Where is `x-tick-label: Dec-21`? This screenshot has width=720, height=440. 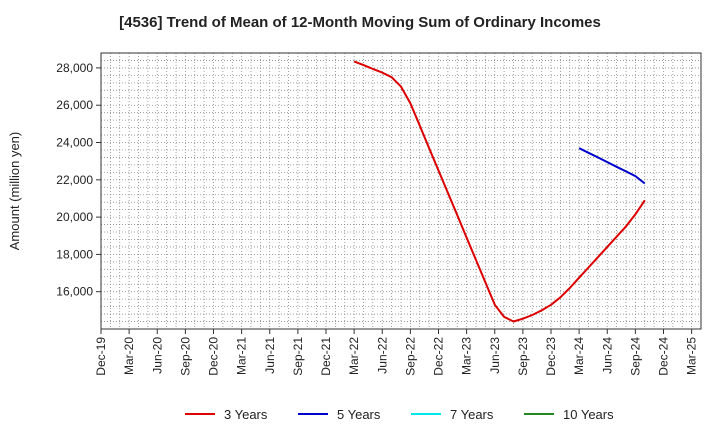
x-tick-label: Dec-21 is located at coordinates (326, 356).